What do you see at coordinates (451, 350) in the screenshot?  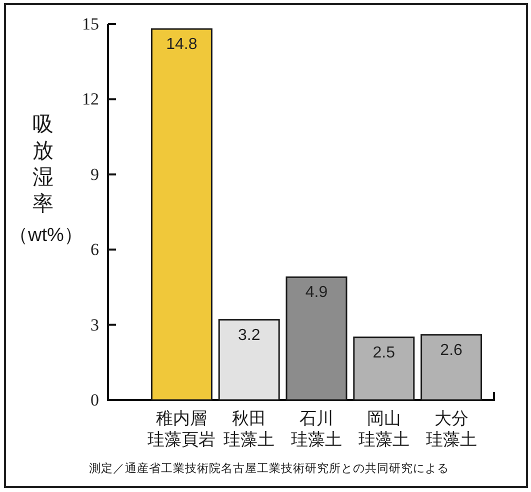 I see `data-label: 2.6` at bounding box center [451, 350].